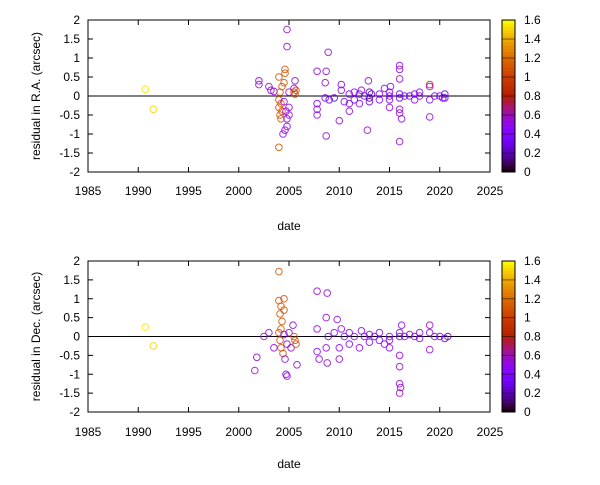 The width and height of the screenshot is (600, 485). What do you see at coordinates (74, 412) in the screenshot?
I see `y-tick-label: -2` at bounding box center [74, 412].